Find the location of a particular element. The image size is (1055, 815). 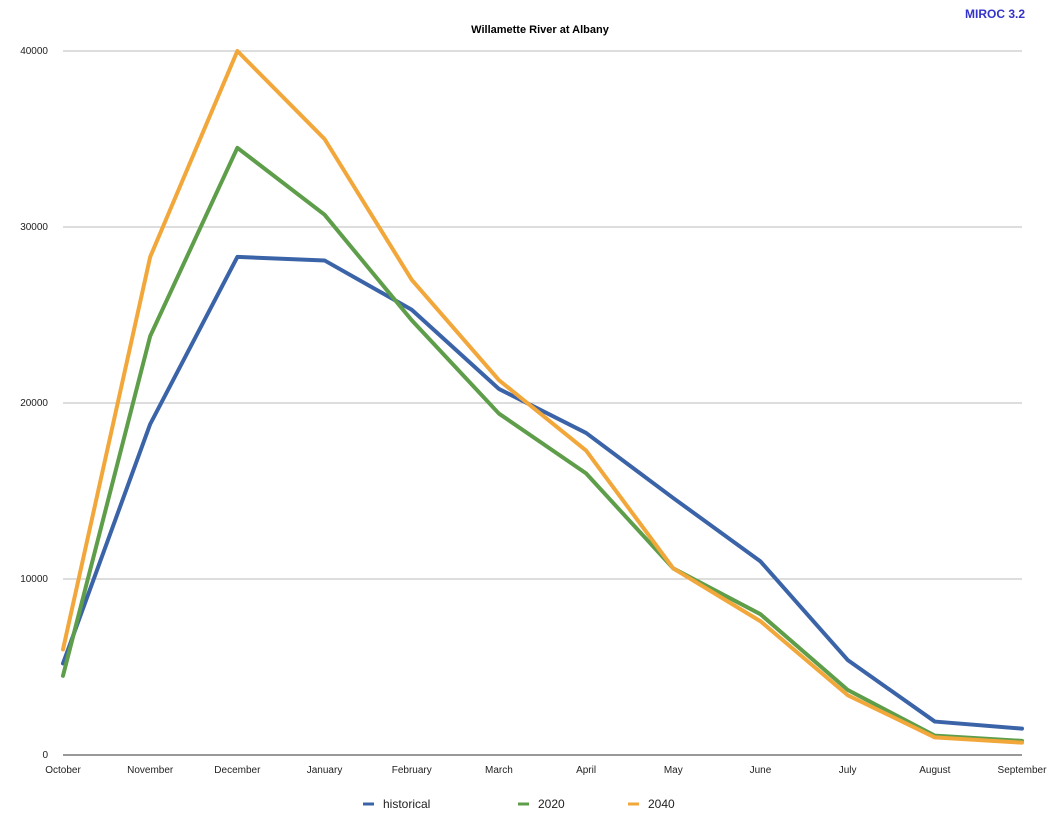

legend-label: 2040 is located at coordinates (661, 804).